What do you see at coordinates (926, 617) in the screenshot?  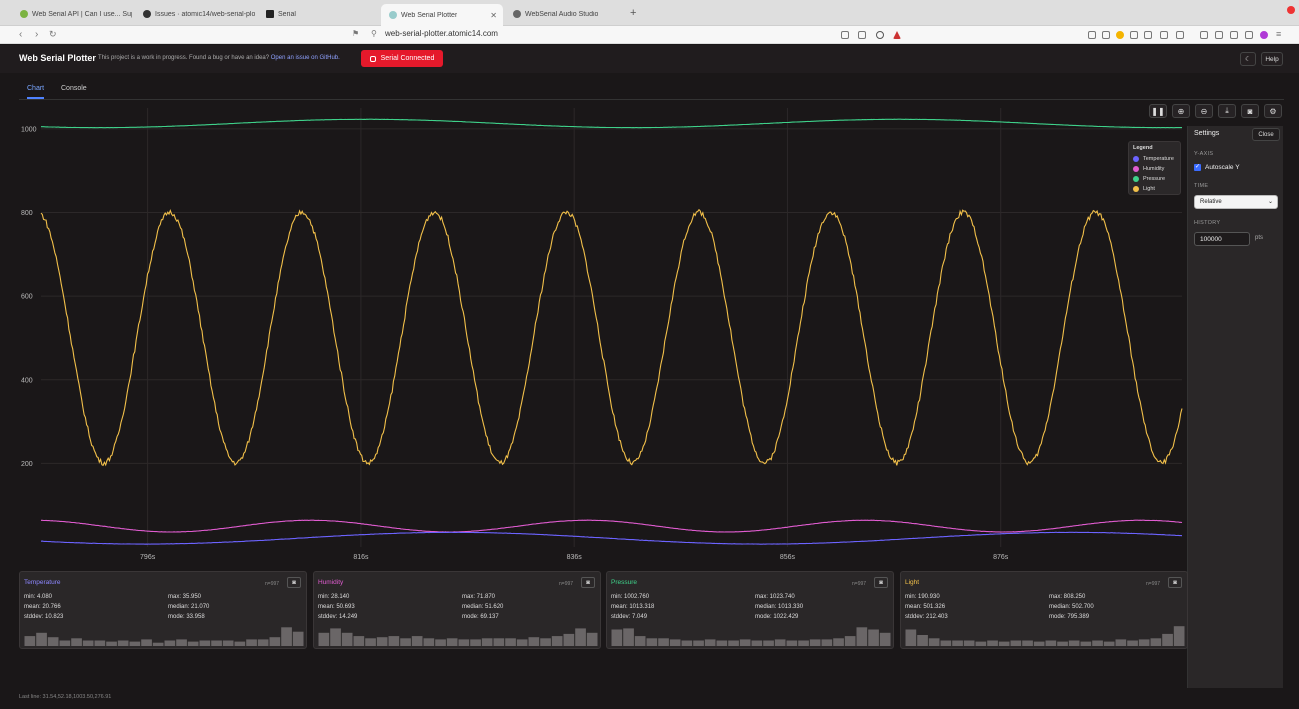 I see `stat-stddev: stddev: 212.403` at bounding box center [926, 617].